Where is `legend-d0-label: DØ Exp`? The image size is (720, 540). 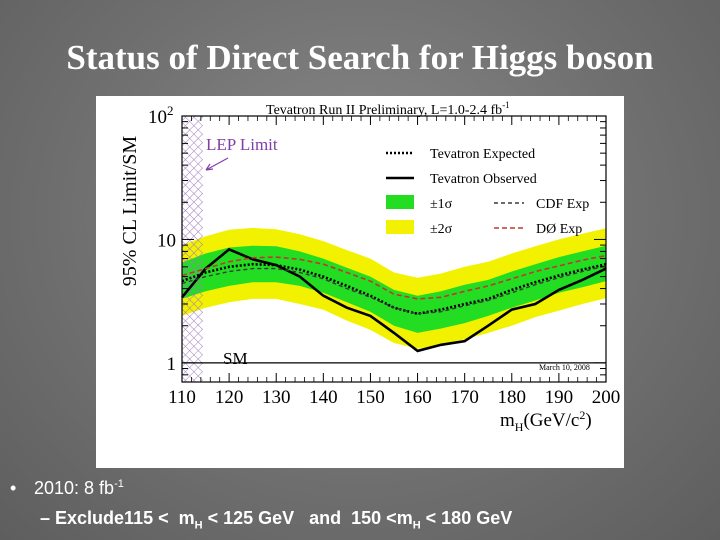 legend-d0-label: DØ Exp is located at coordinates (559, 229).